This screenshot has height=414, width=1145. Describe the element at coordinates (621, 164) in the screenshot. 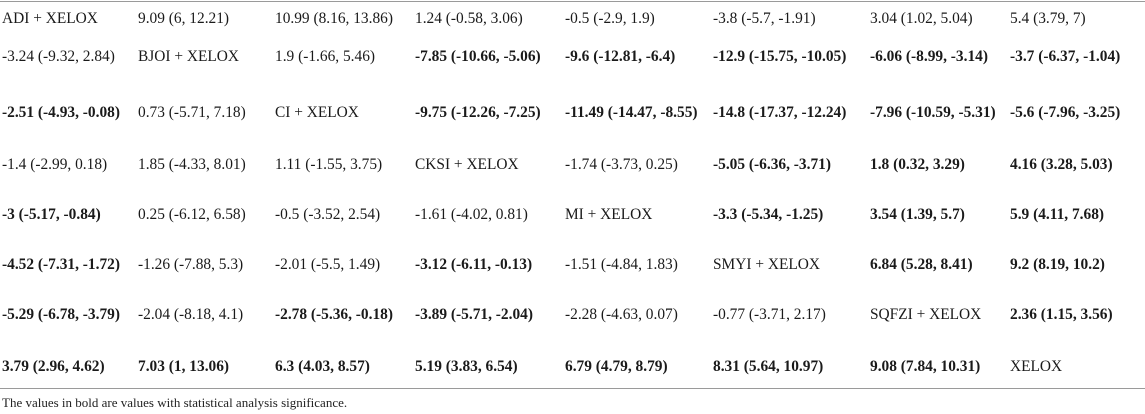

I see `table-cell: -1.74 (-3.73, 0.25)` at that location.